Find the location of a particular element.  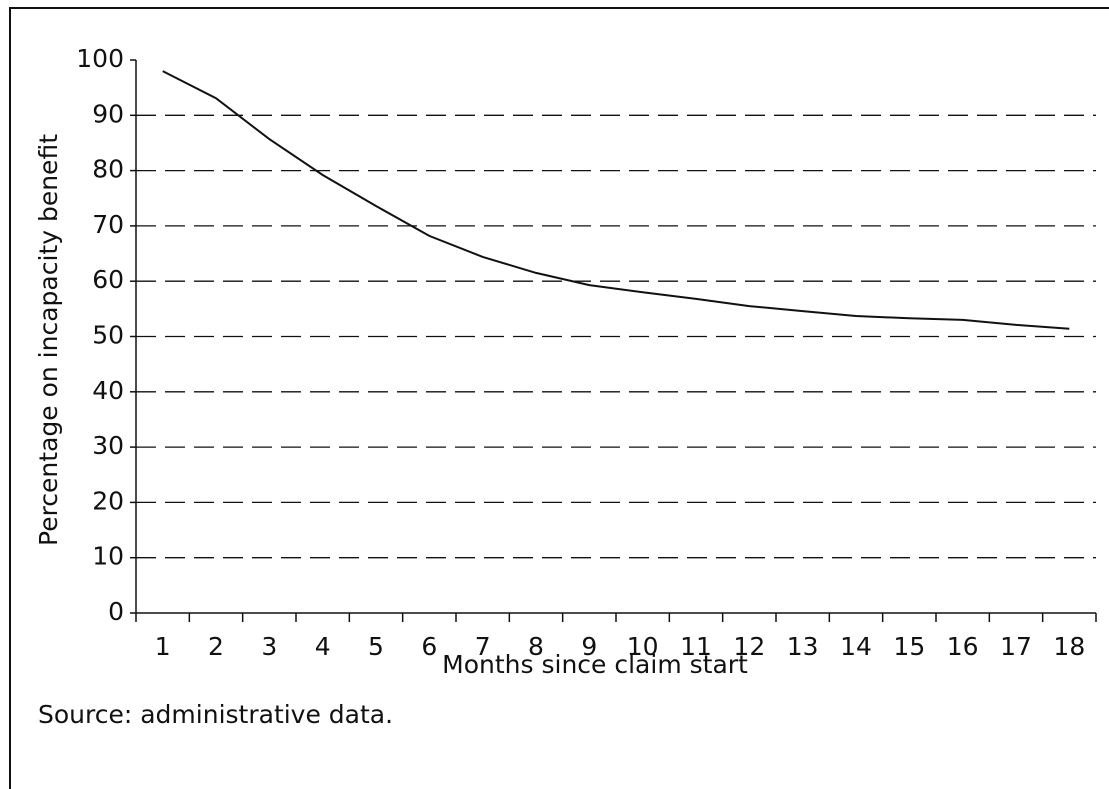

y-tick-label: 0 is located at coordinates (116, 611).